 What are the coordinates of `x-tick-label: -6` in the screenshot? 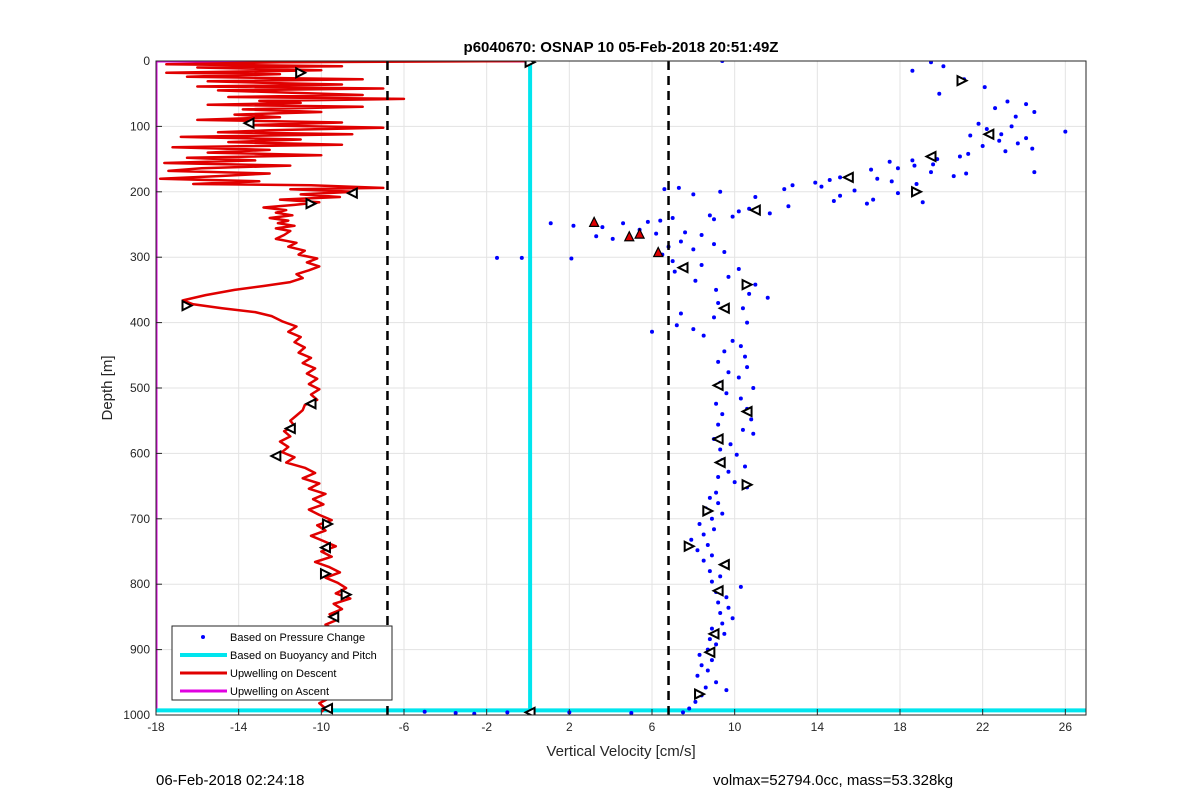 It's located at (404, 727).